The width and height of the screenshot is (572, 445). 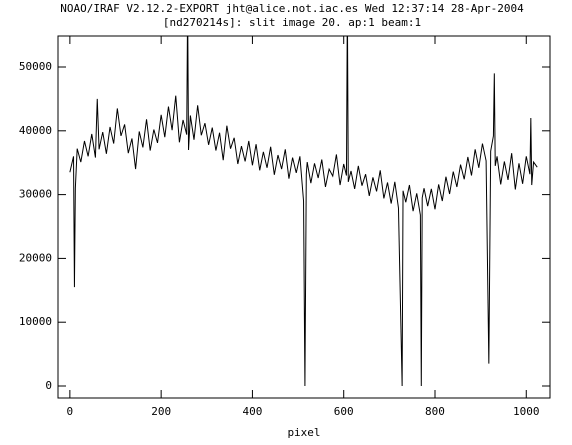 I want to click on y-tick-label: 50000, so click(x=35, y=66).